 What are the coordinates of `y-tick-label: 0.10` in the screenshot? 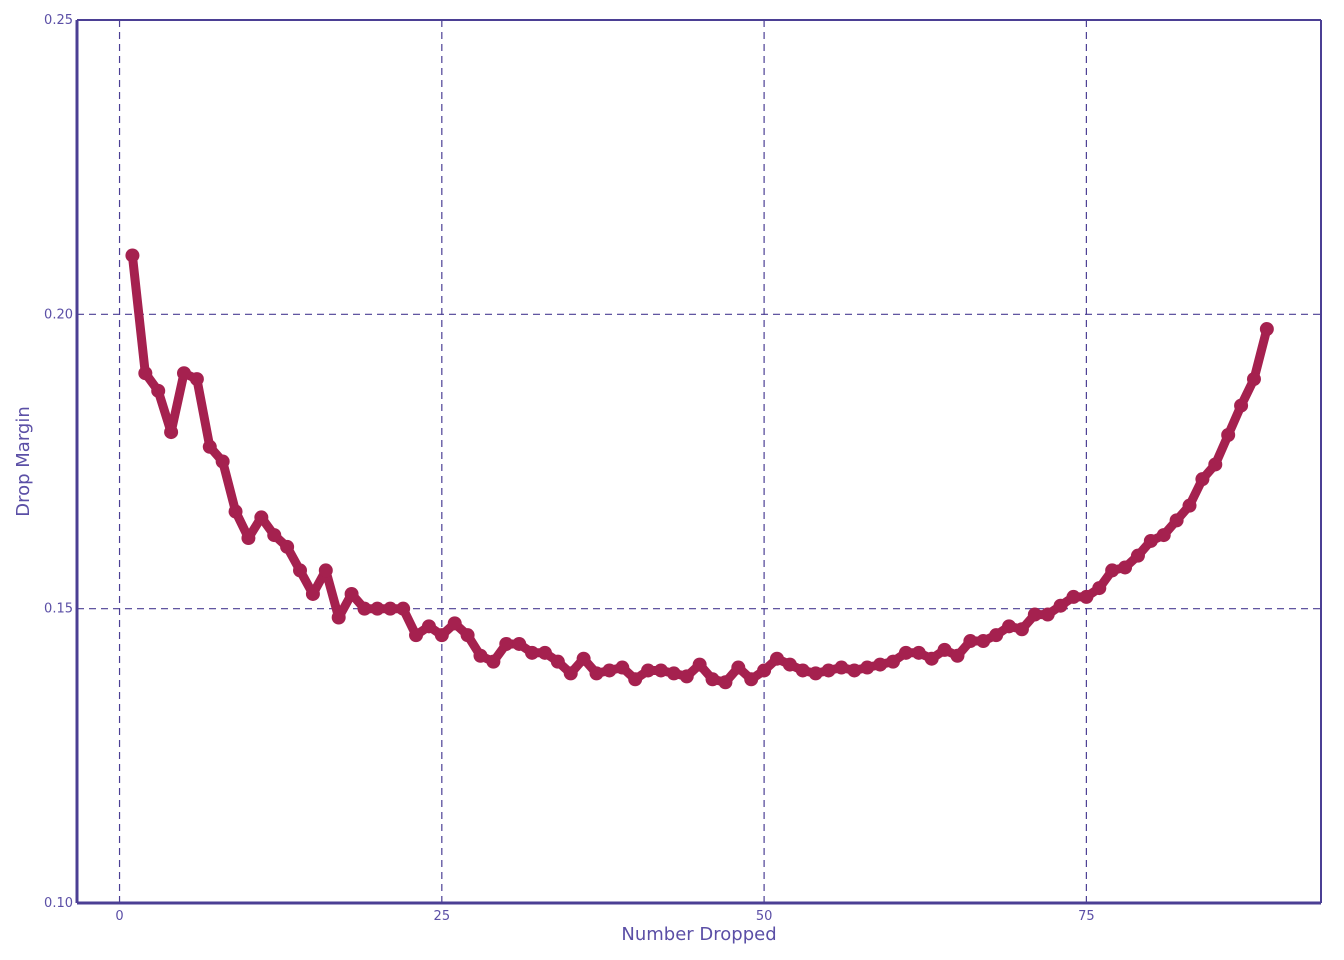 It's located at (58, 903).